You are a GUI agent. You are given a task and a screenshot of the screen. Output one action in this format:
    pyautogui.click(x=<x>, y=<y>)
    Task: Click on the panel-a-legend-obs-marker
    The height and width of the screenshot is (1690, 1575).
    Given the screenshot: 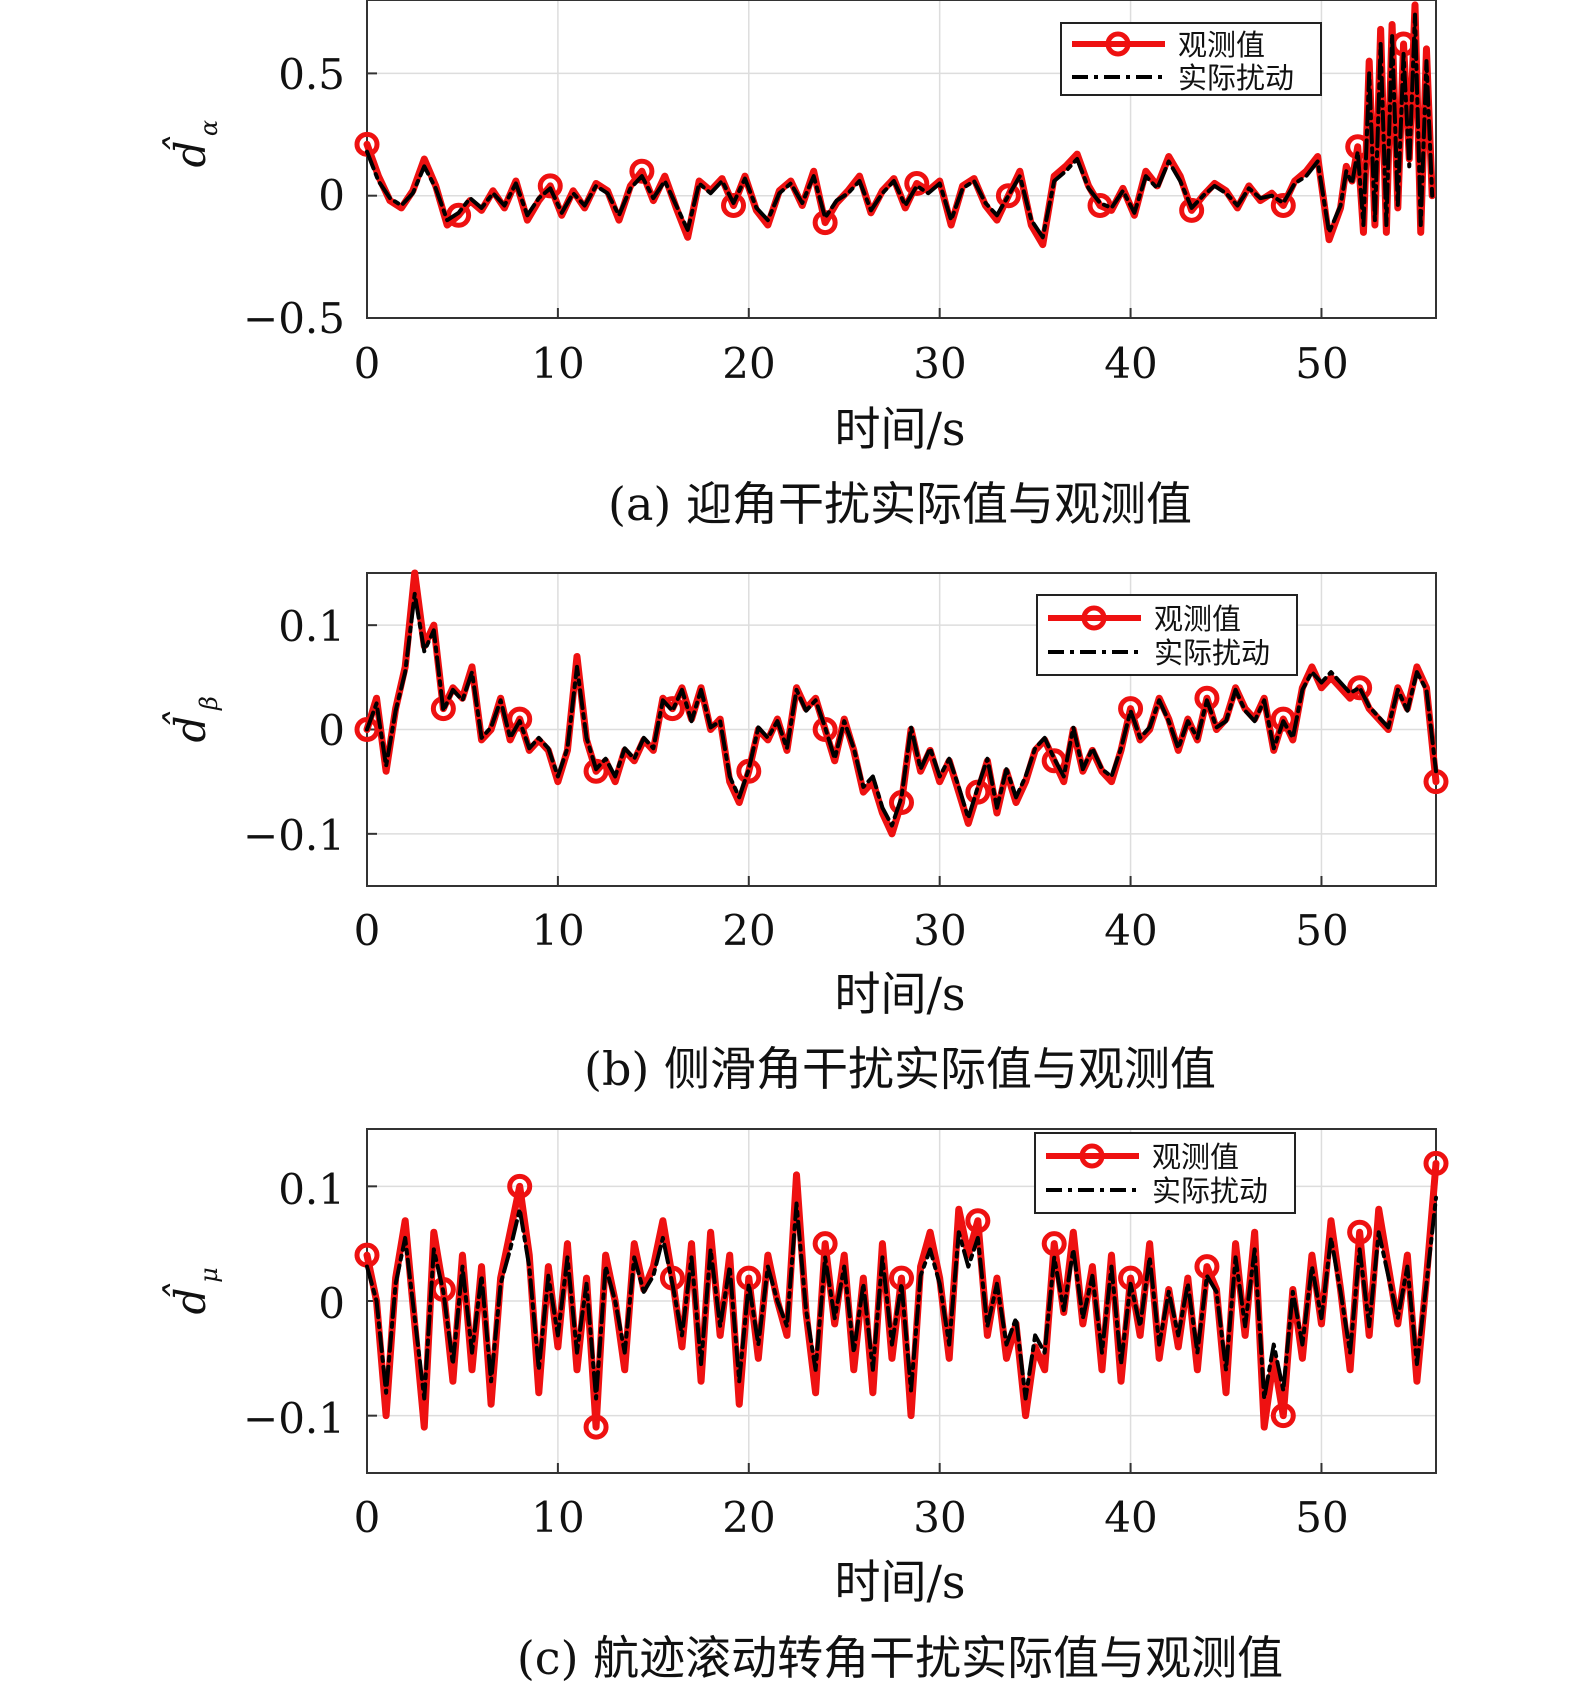 What is the action you would take?
    pyautogui.click(x=1118, y=44)
    